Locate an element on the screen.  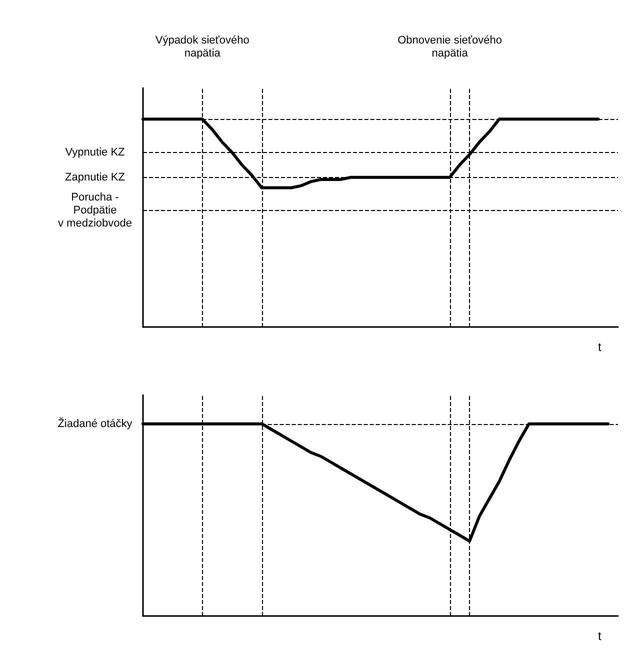
ref-line-label: Zapnutie KZ is located at coordinates (95, 177).